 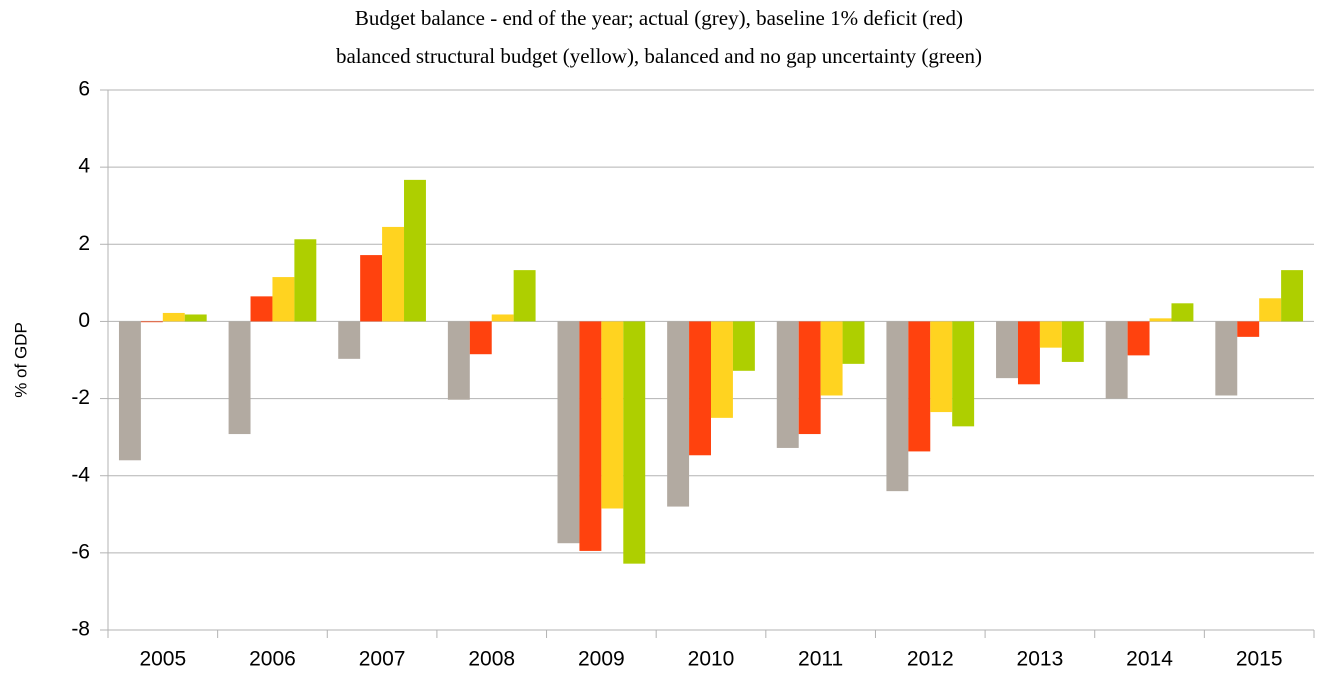 I want to click on y-tick-label: -2, so click(x=80, y=397).